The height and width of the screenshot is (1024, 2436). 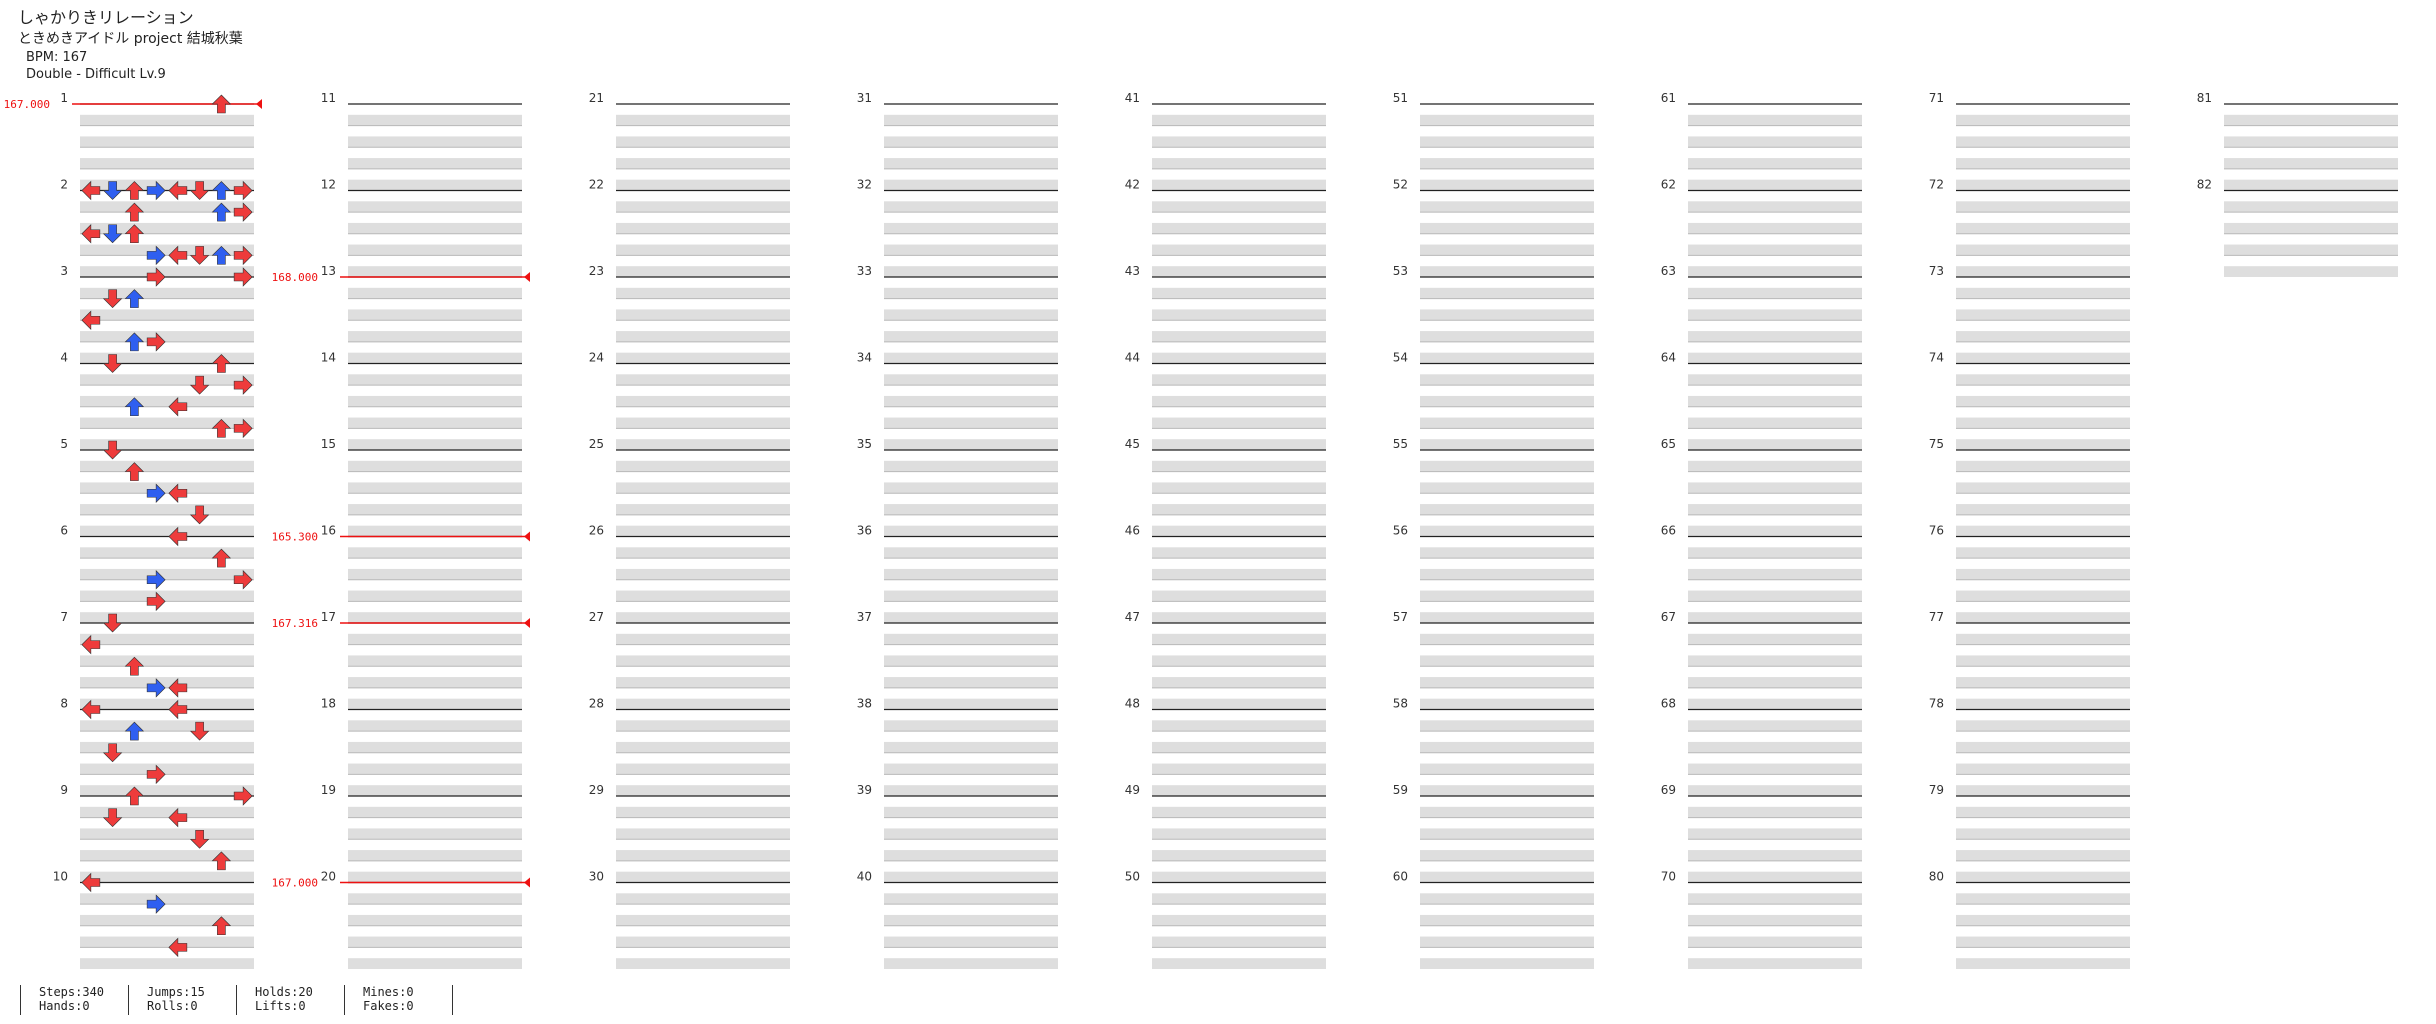 I want to click on measure-number: 82, so click(x=2204, y=185).